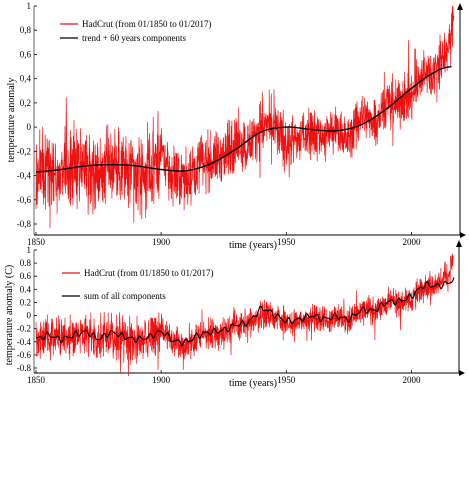 This screenshot has width=469, height=500. Describe the element at coordinates (245, 312) in the screenshot. I see `series-line-components` at that location.